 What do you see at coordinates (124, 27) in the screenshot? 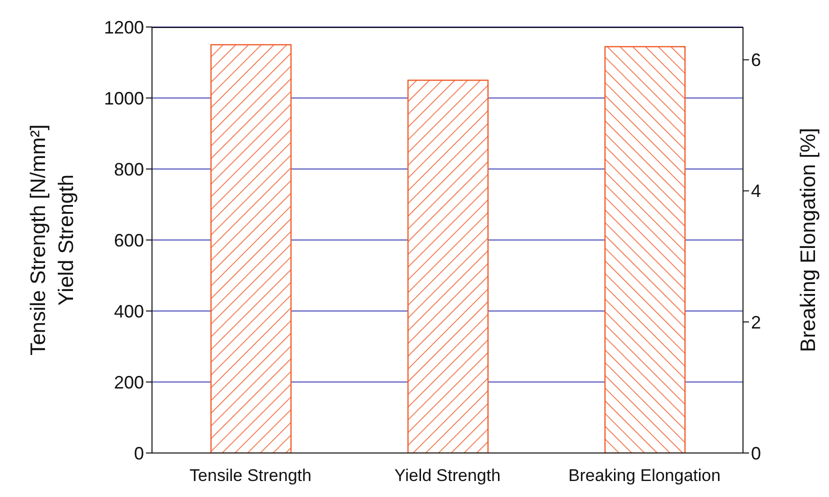
I see `y-tick-label: 1200` at bounding box center [124, 27].